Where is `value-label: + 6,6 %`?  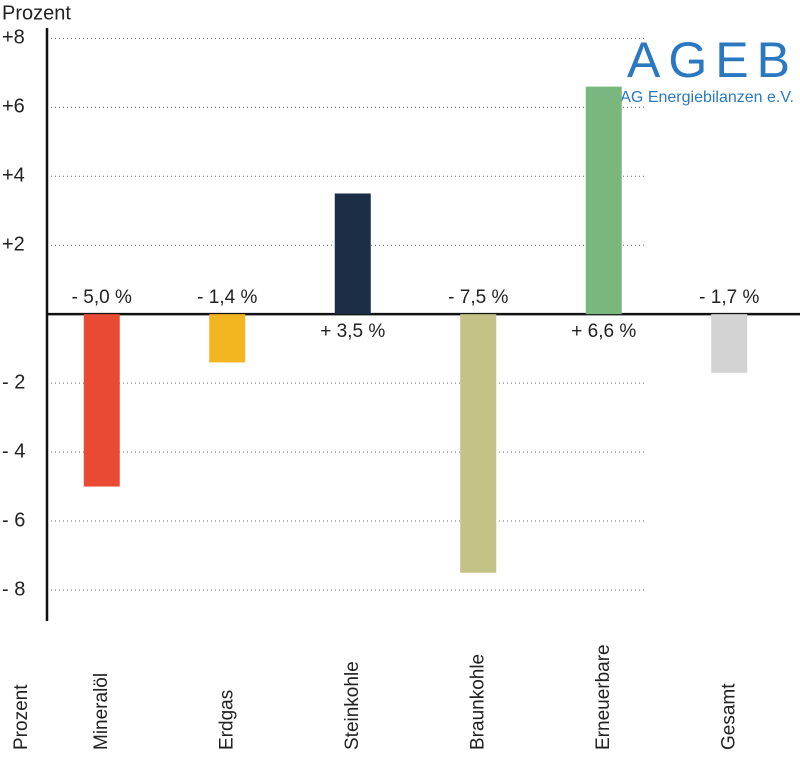 value-label: + 6,6 % is located at coordinates (603, 331).